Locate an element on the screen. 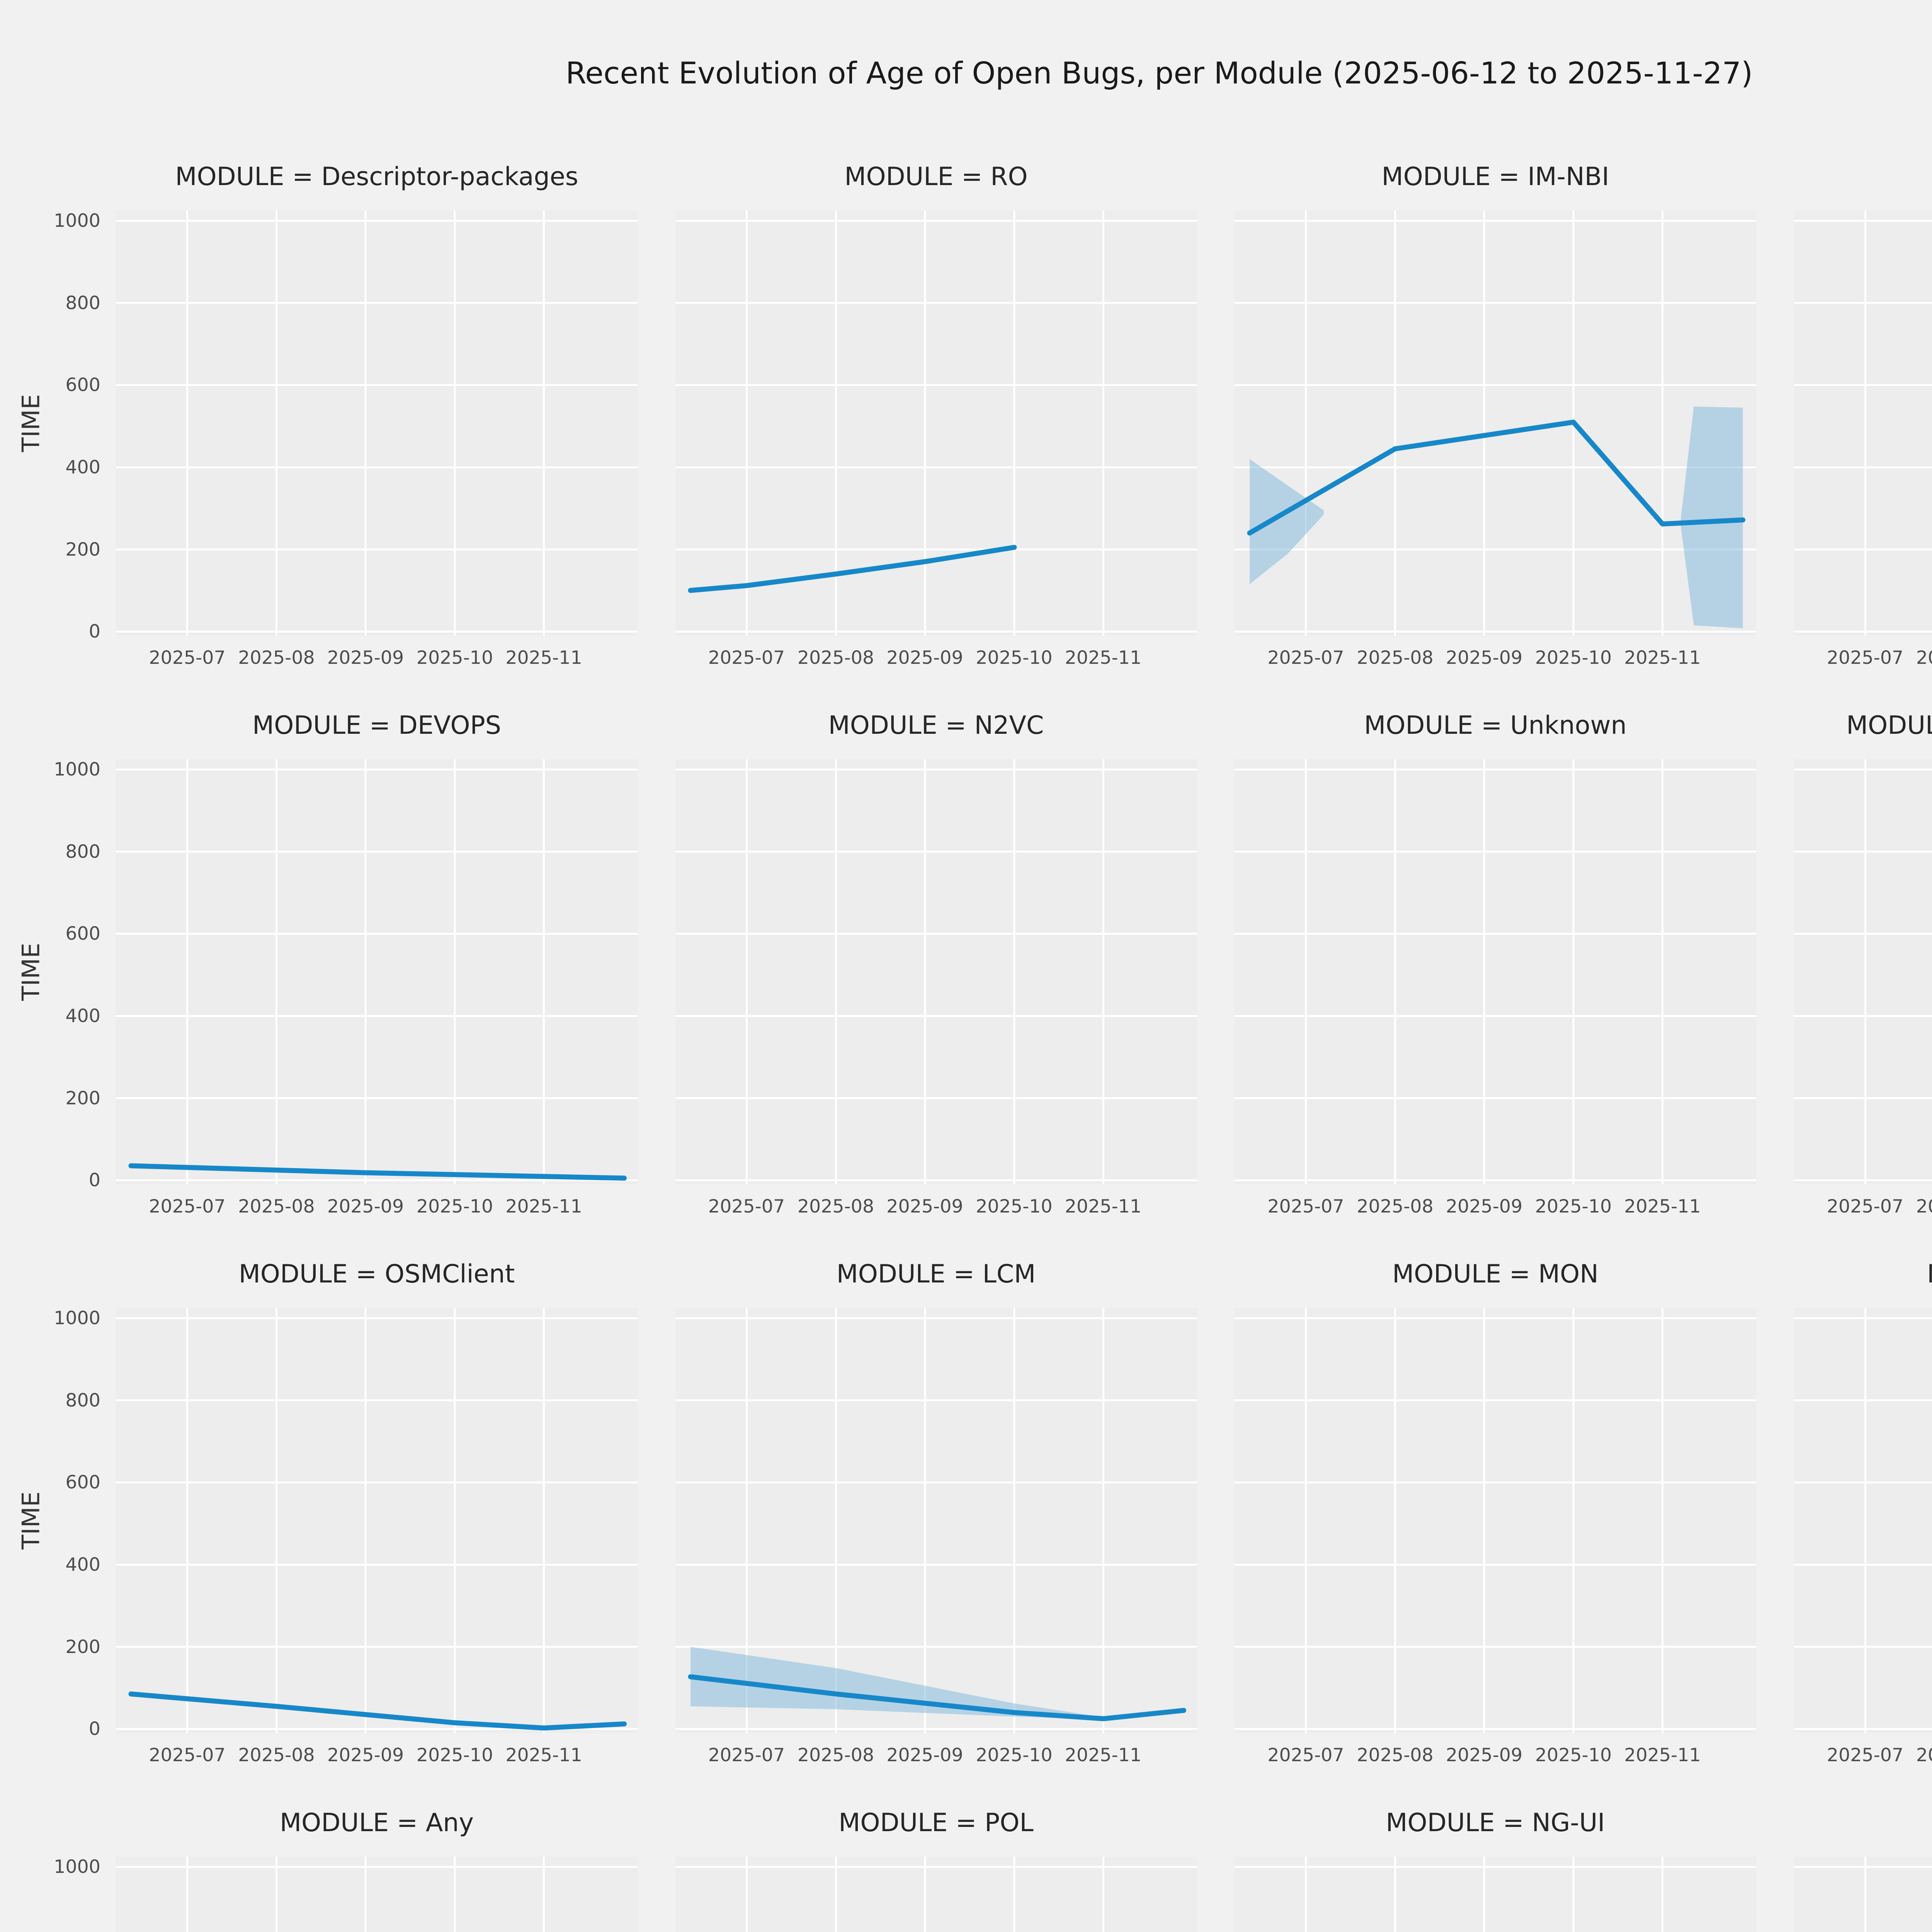 The width and height of the screenshot is (1932, 1932). facet-title: MODULE = Documentation / Wiki is located at coordinates (1889, 726).